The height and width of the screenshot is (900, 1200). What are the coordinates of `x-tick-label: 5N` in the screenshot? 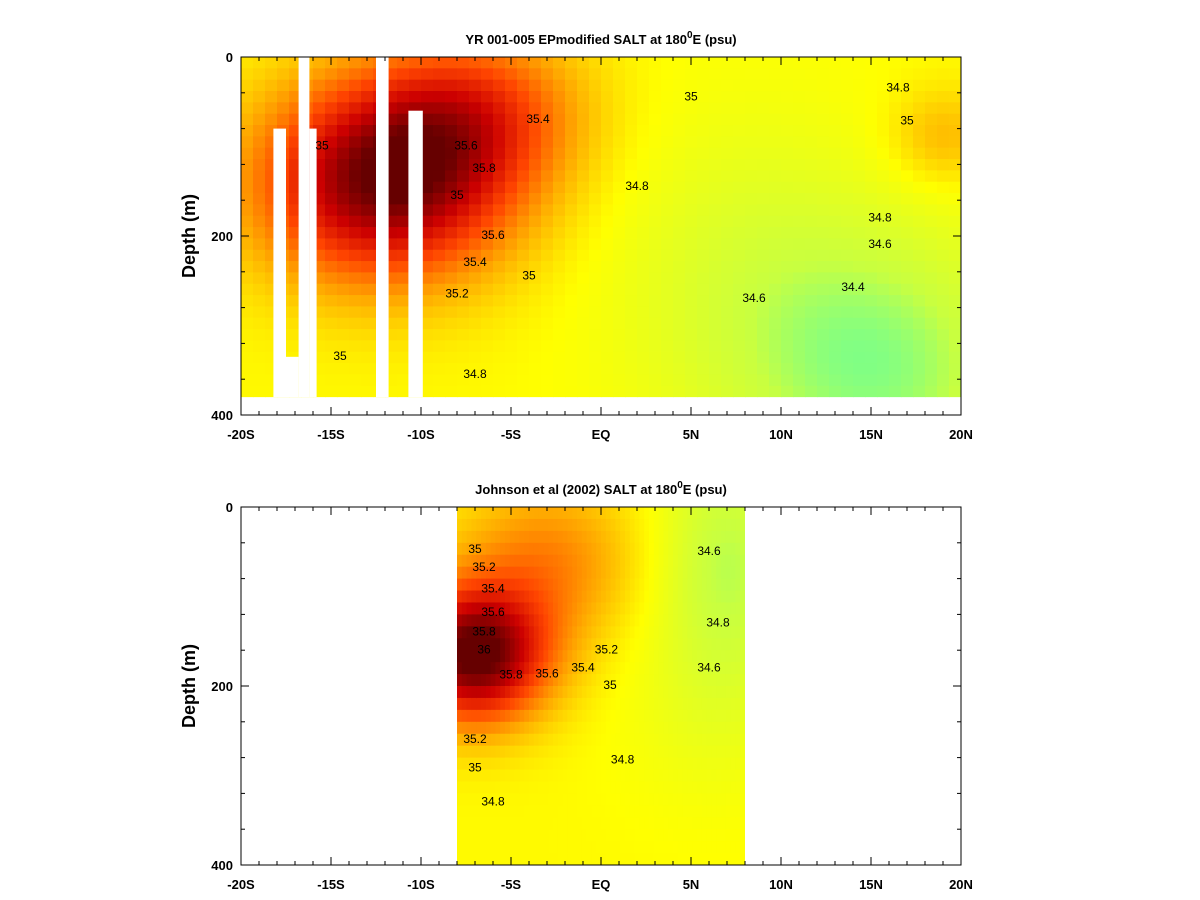 It's located at (691, 434).